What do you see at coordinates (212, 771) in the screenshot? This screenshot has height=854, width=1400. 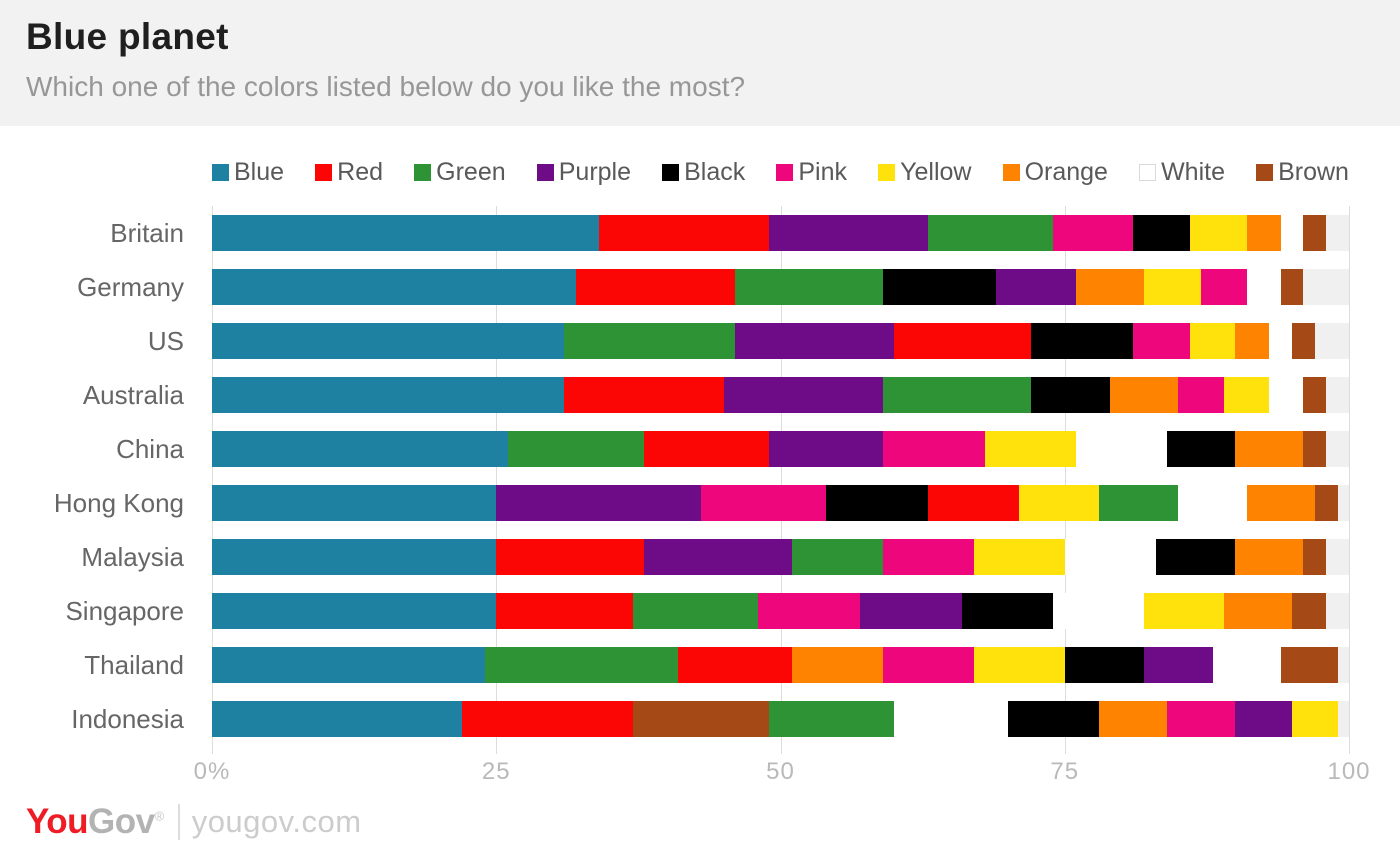 I see `x-tick-label-0: 0%` at bounding box center [212, 771].